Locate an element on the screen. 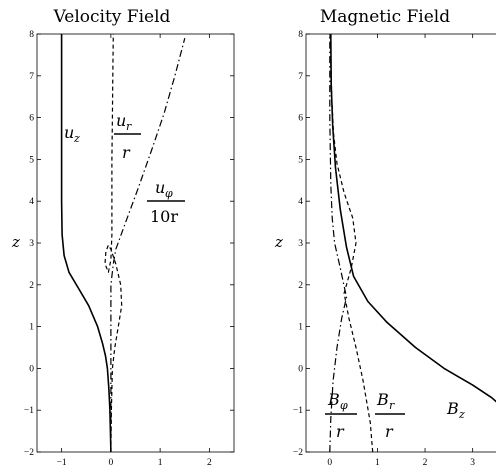  velocity-x-tick-label: 2 is located at coordinates (209, 463).